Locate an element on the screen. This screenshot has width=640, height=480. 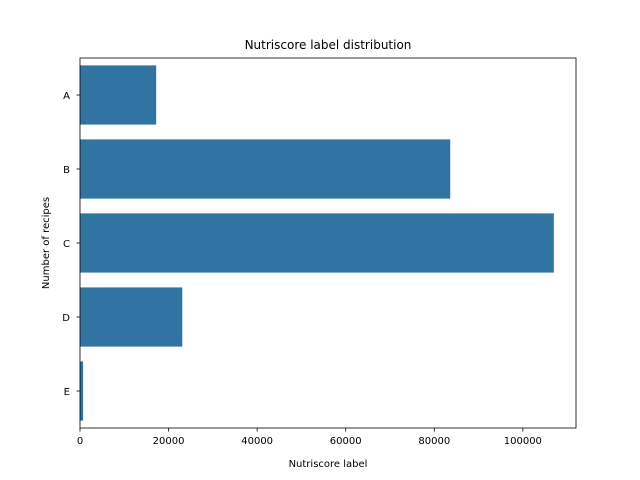
x-tick-label: 80000 is located at coordinates (434, 441).